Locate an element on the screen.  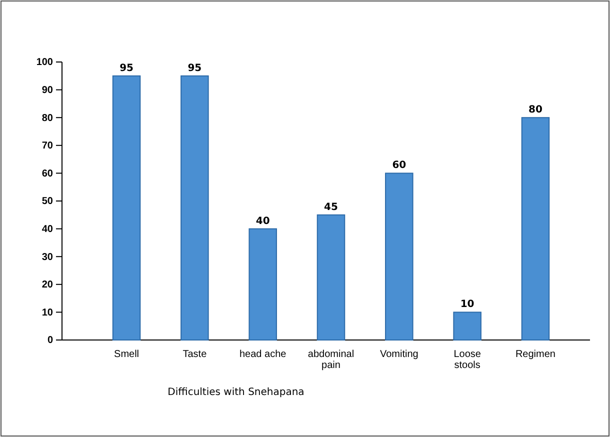
x-axis-title: Difficulties with Snehapana is located at coordinates (236, 392).